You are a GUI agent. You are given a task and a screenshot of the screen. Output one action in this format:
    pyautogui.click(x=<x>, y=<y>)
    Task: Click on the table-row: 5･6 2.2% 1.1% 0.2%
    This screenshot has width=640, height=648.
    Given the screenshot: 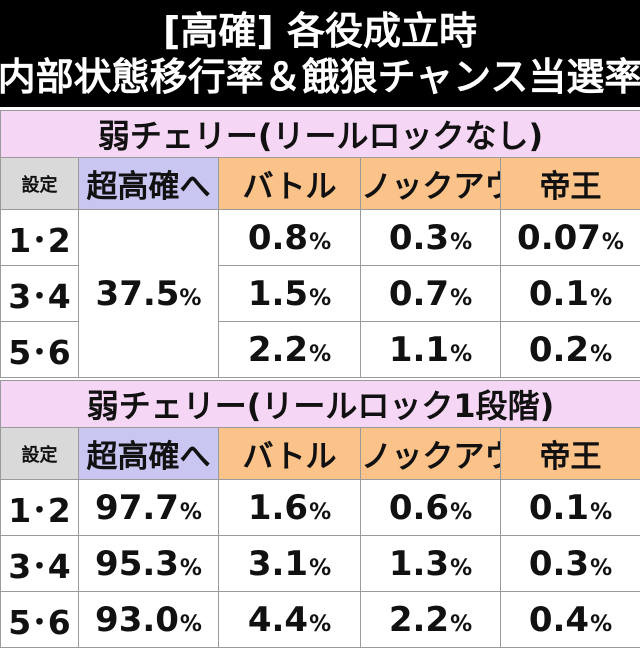 What is the action you would take?
    pyautogui.click(x=320, y=349)
    